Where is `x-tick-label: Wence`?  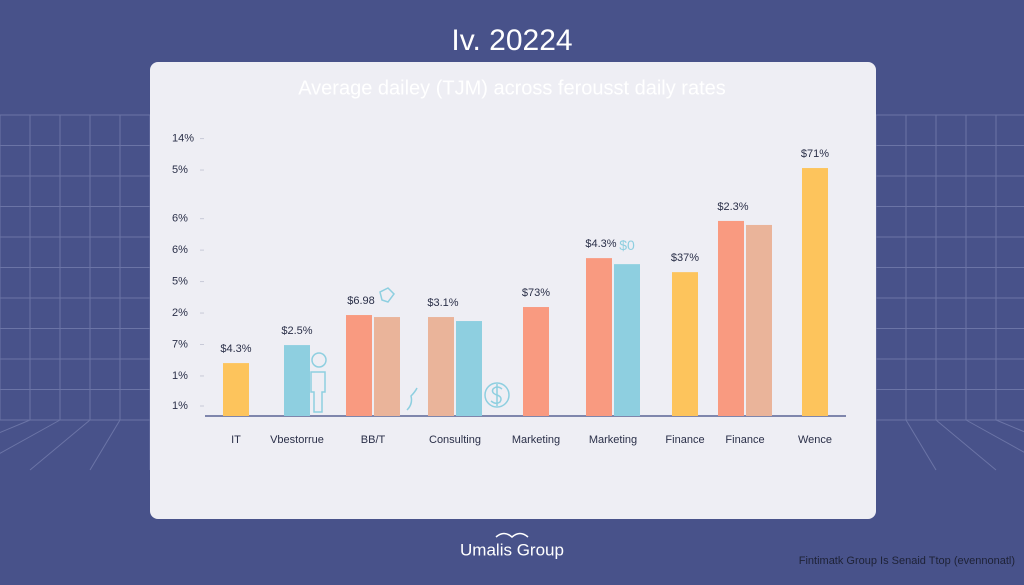 x-tick-label: Wence is located at coordinates (815, 440).